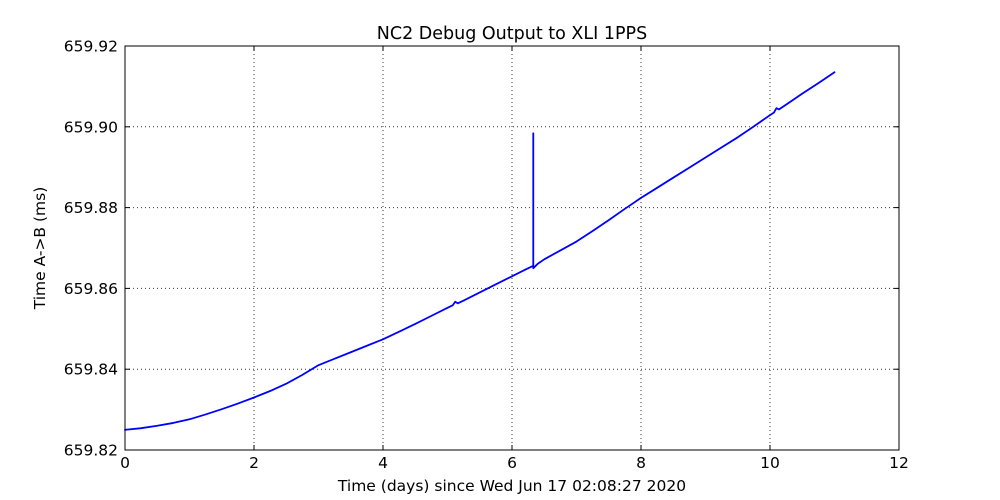 This screenshot has width=1000, height=500. What do you see at coordinates (899, 463) in the screenshot?
I see `x-tick-label: 12` at bounding box center [899, 463].